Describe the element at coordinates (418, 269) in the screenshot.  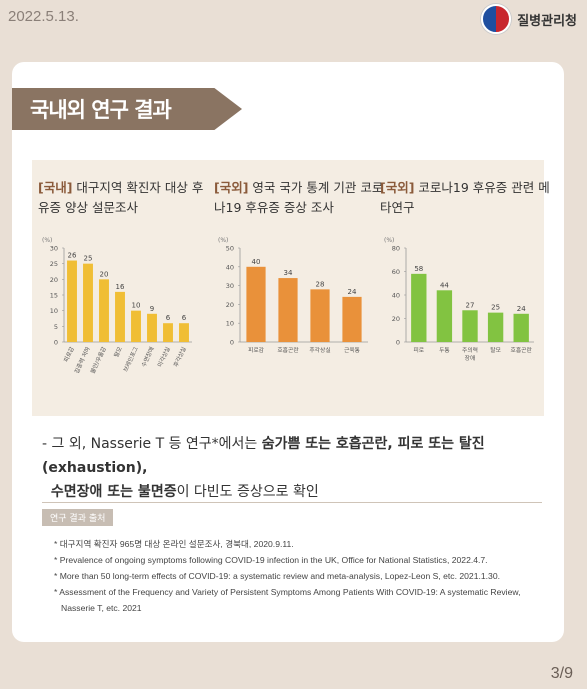
I see `data-label: 58` at that location.